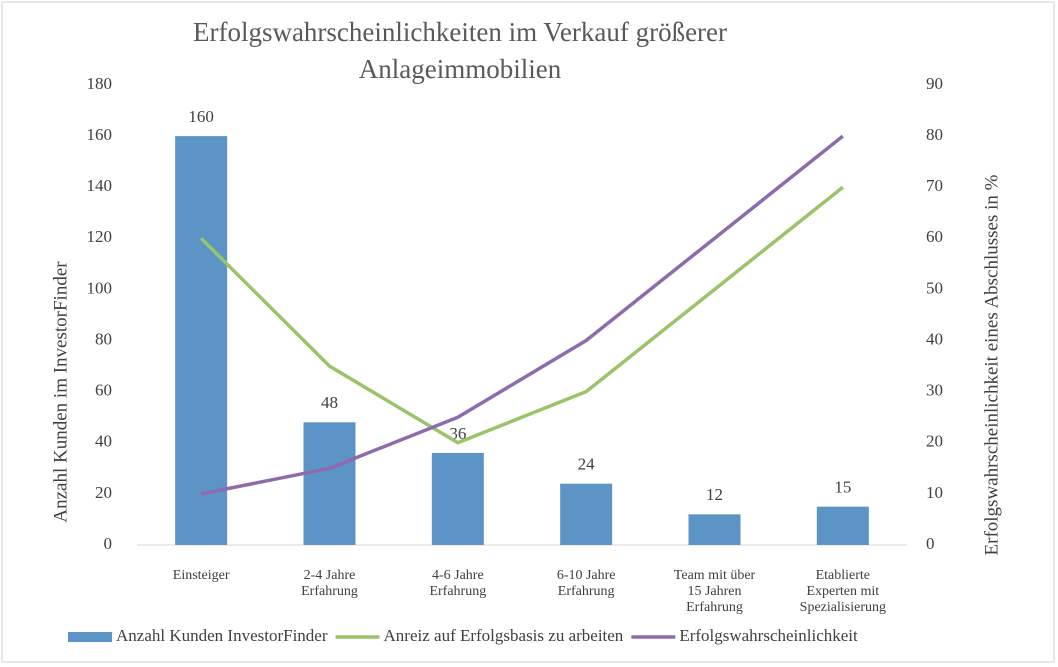  Describe the element at coordinates (100, 287) in the screenshot. I see `y-tick-label: 100` at that location.